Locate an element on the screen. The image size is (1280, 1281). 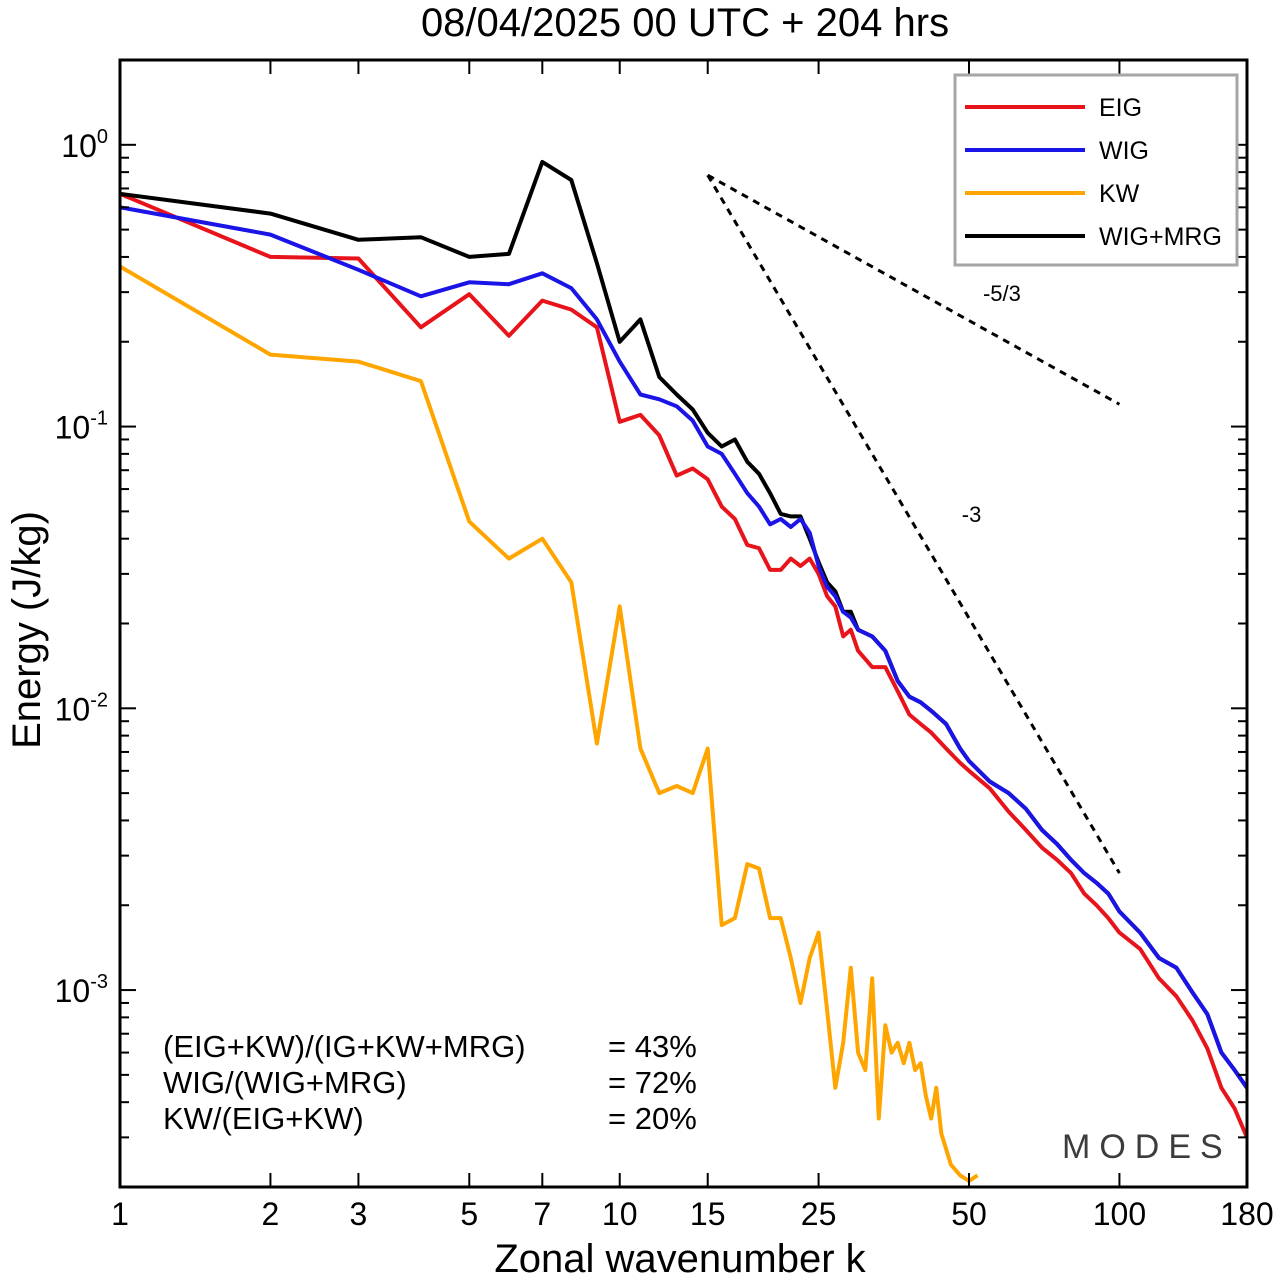
reference-line is located at coordinates (913, 289).